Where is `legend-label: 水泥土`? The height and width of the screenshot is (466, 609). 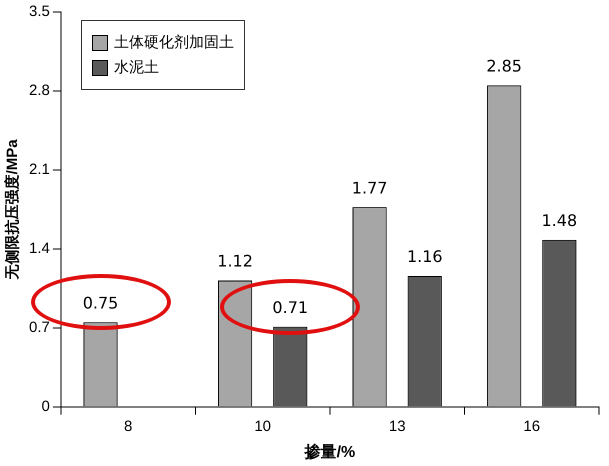 legend-label: 水泥土 is located at coordinates (136, 67).